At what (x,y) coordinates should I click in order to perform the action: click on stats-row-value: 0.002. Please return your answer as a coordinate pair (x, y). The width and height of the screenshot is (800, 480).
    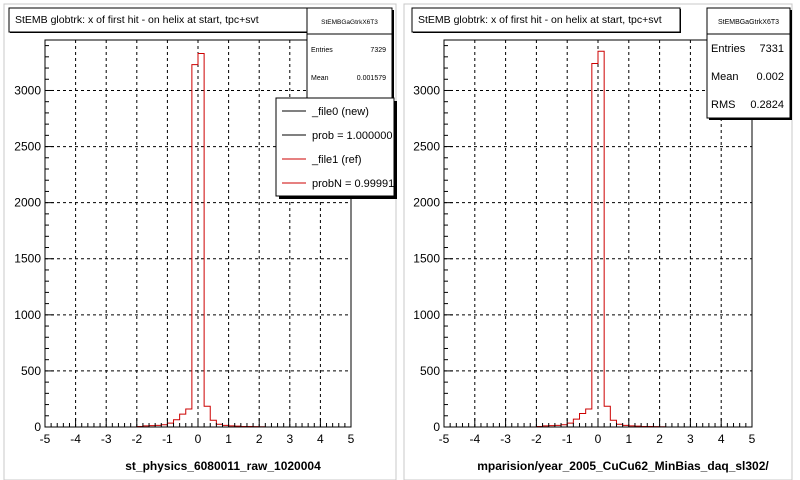
    Looking at the image, I should click on (770, 77).